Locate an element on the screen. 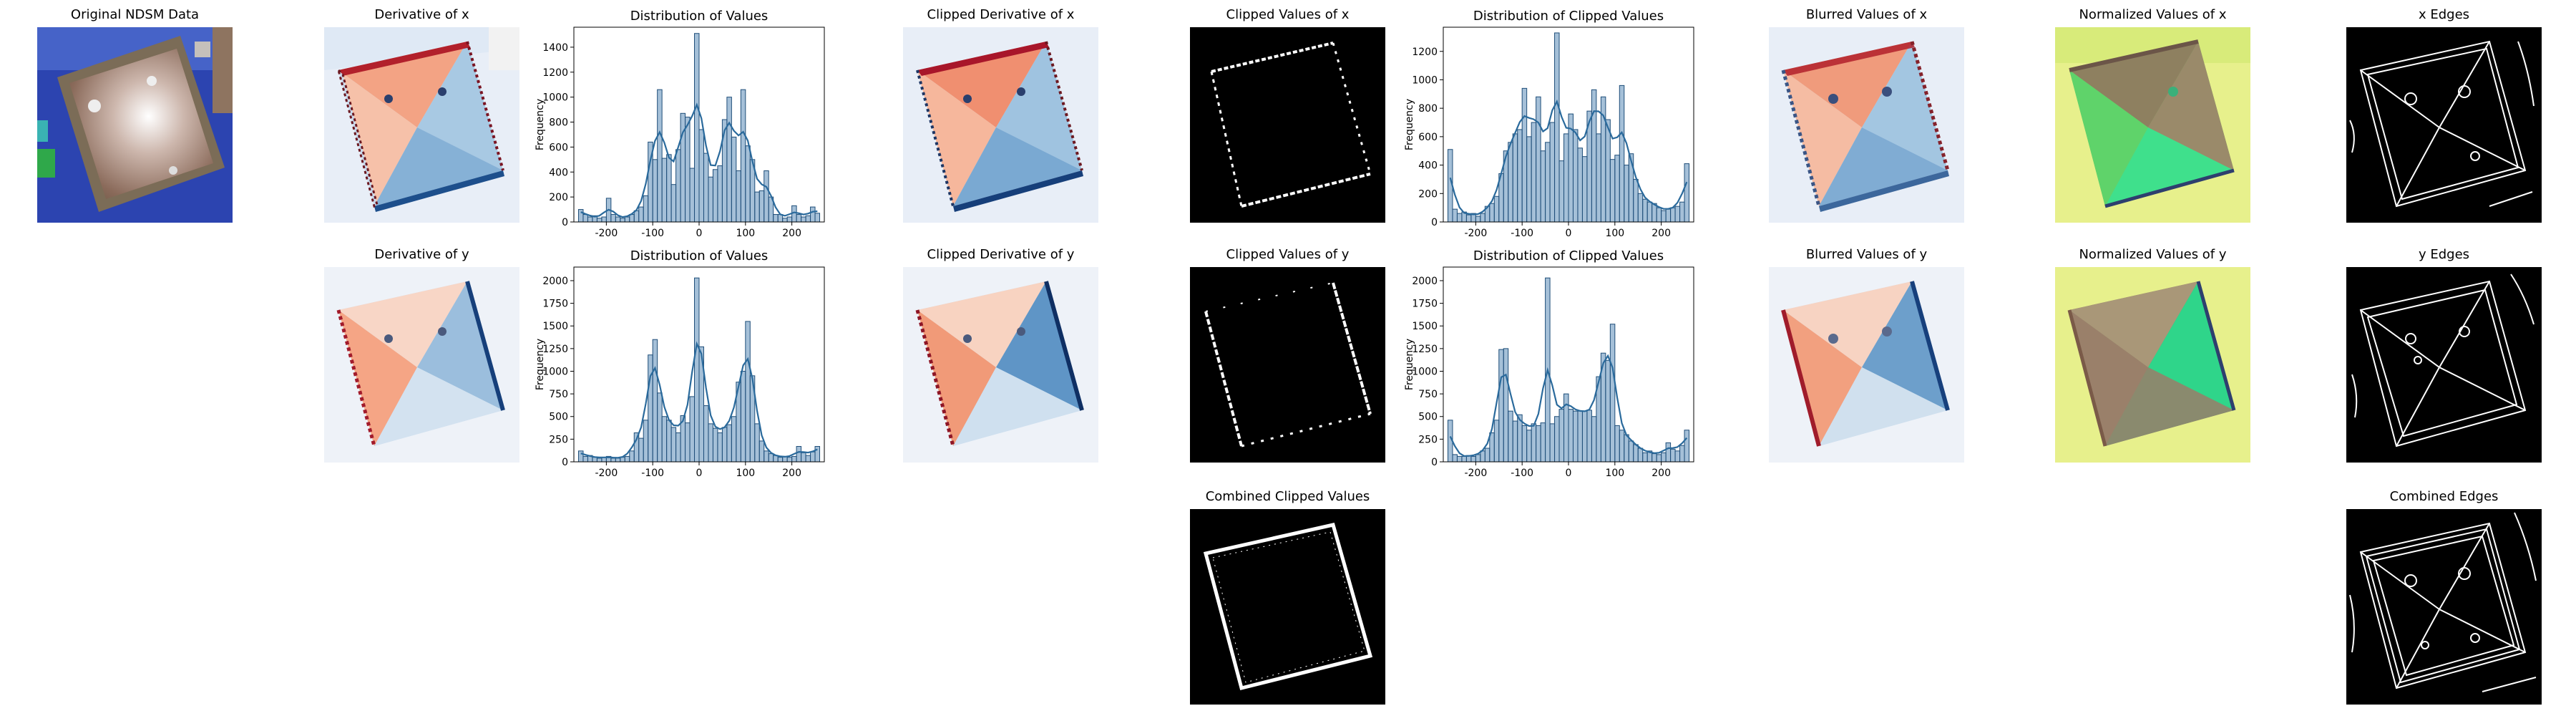  panel-title: Blurred Values of x is located at coordinates (1866, 14).